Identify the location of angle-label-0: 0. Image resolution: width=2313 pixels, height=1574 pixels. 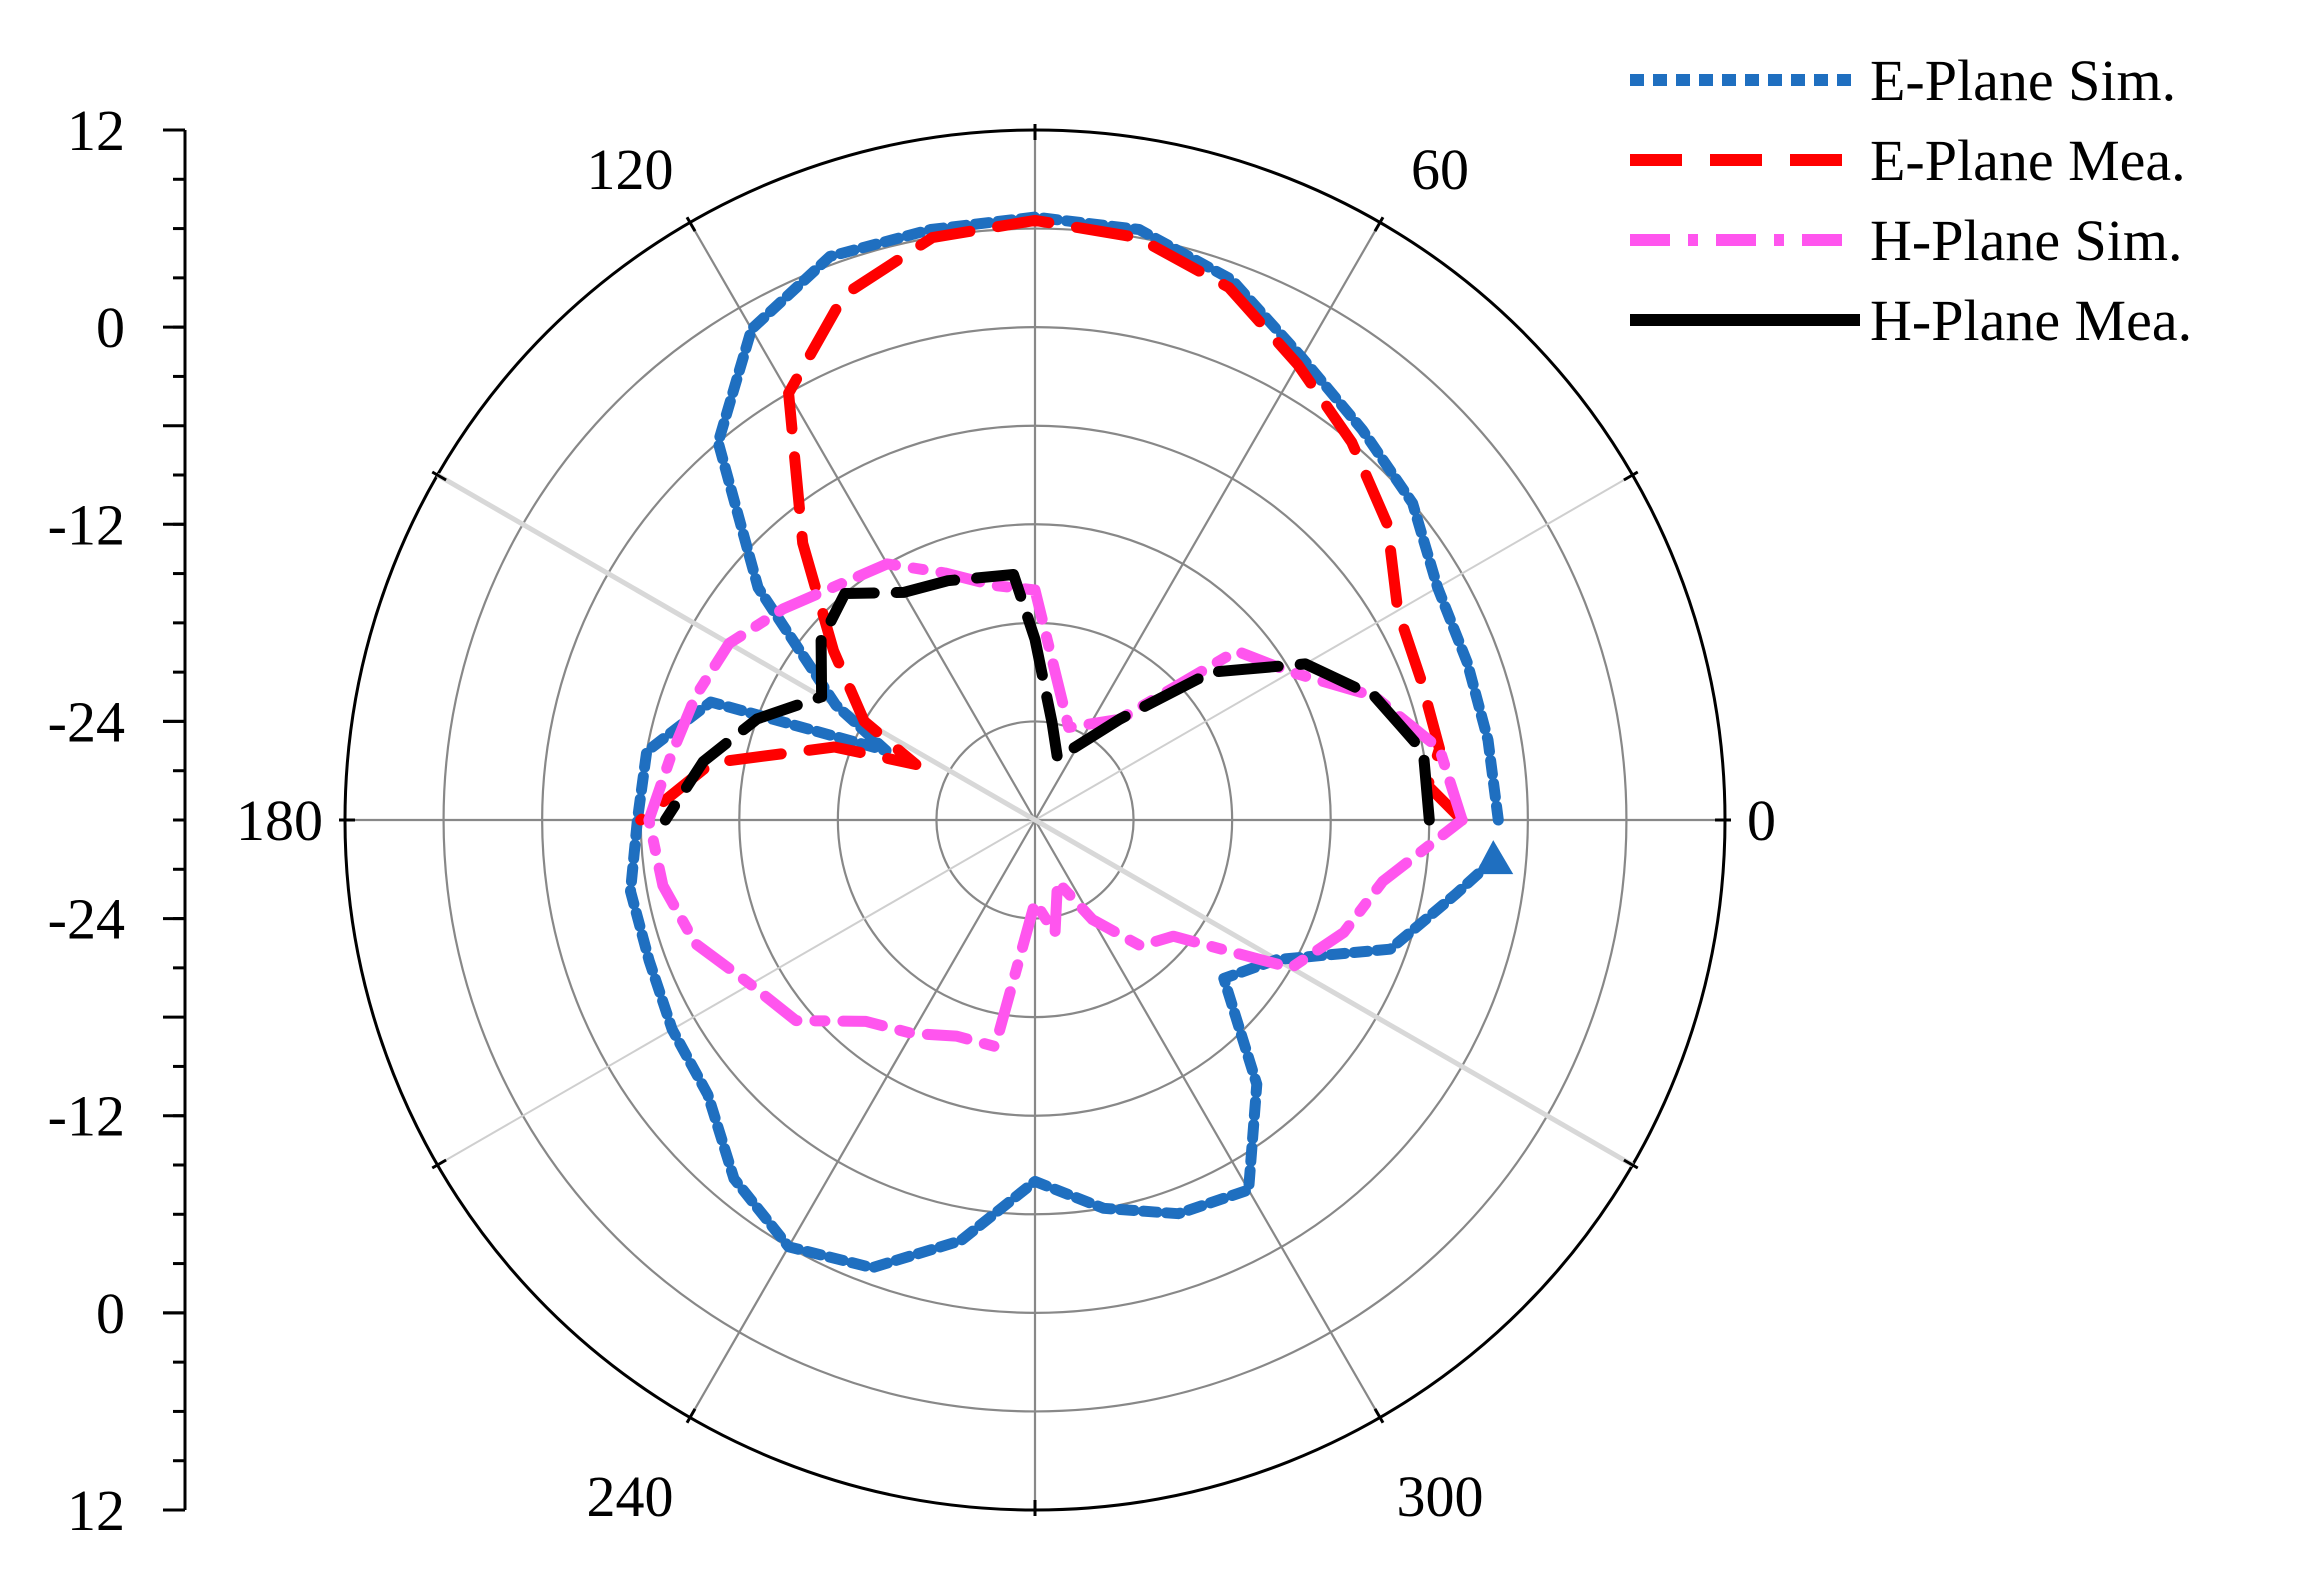
(1761, 820).